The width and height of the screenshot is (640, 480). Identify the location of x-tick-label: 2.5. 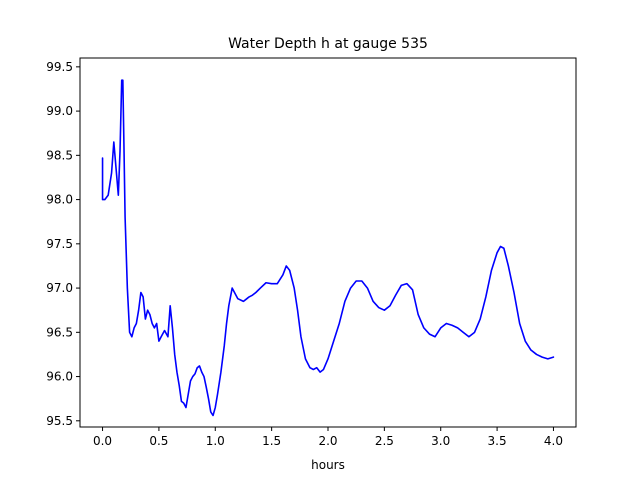
(384, 441).